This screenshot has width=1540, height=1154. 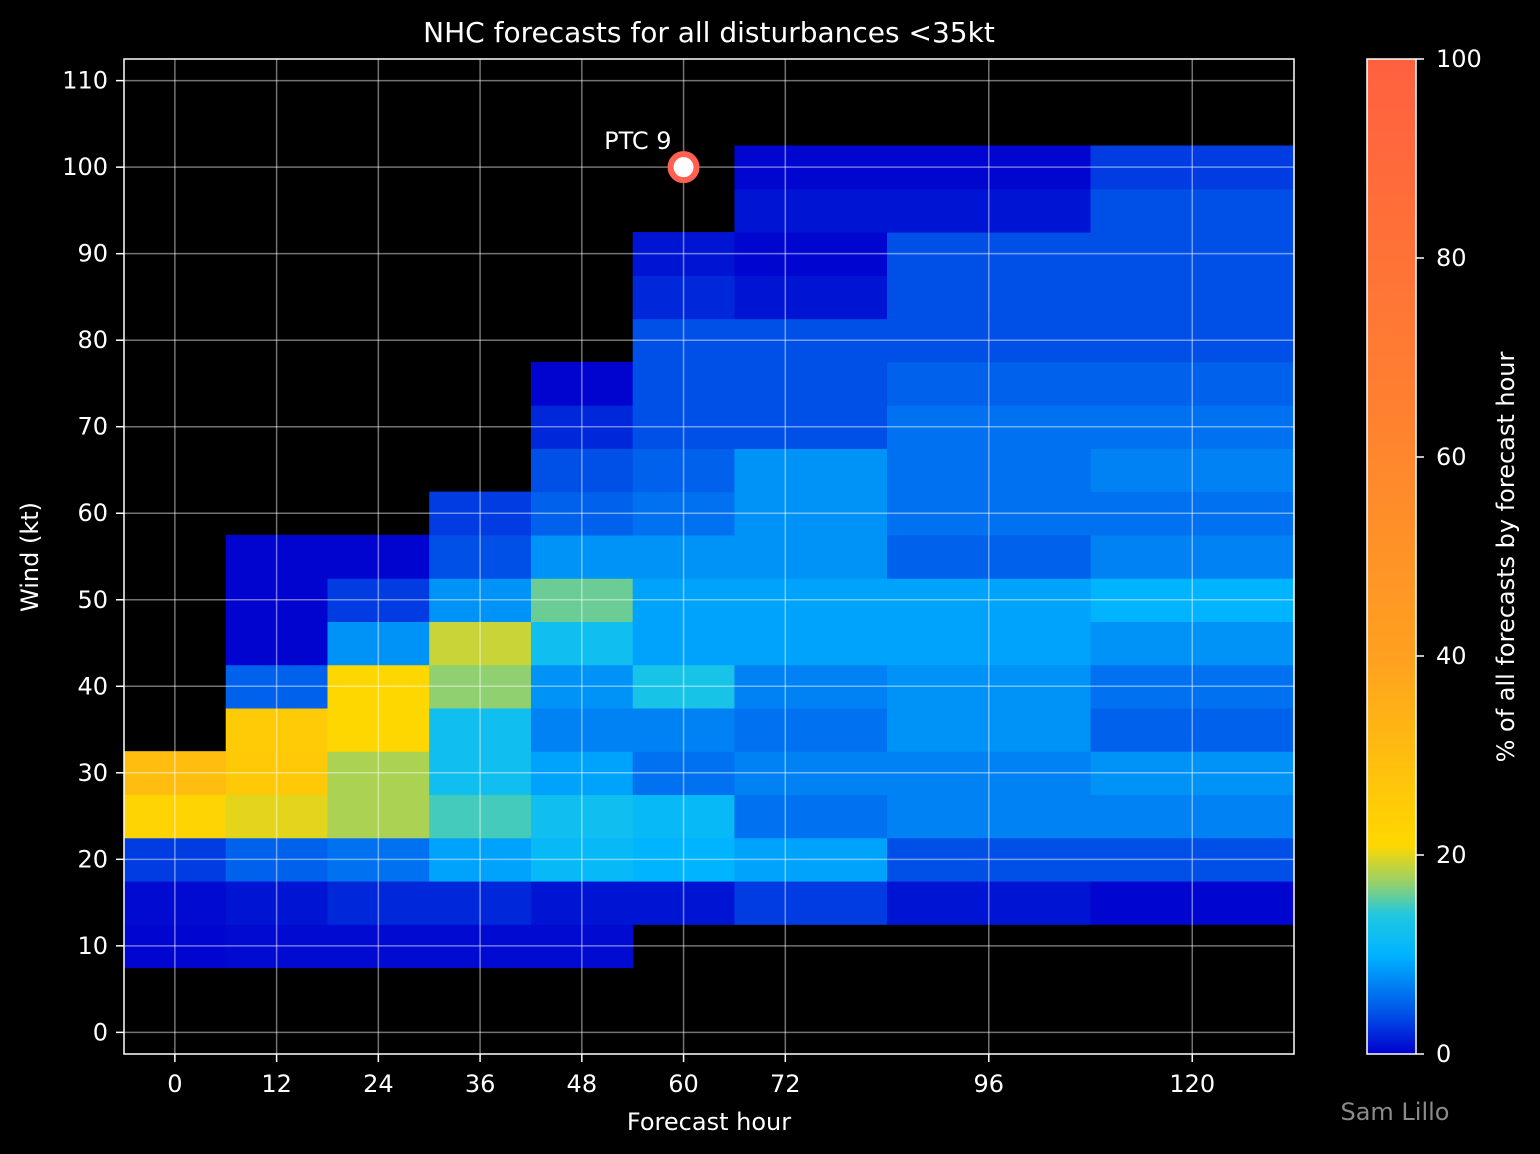 What do you see at coordinates (1192, 1084) in the screenshot?
I see `x-tick-label: 120` at bounding box center [1192, 1084].